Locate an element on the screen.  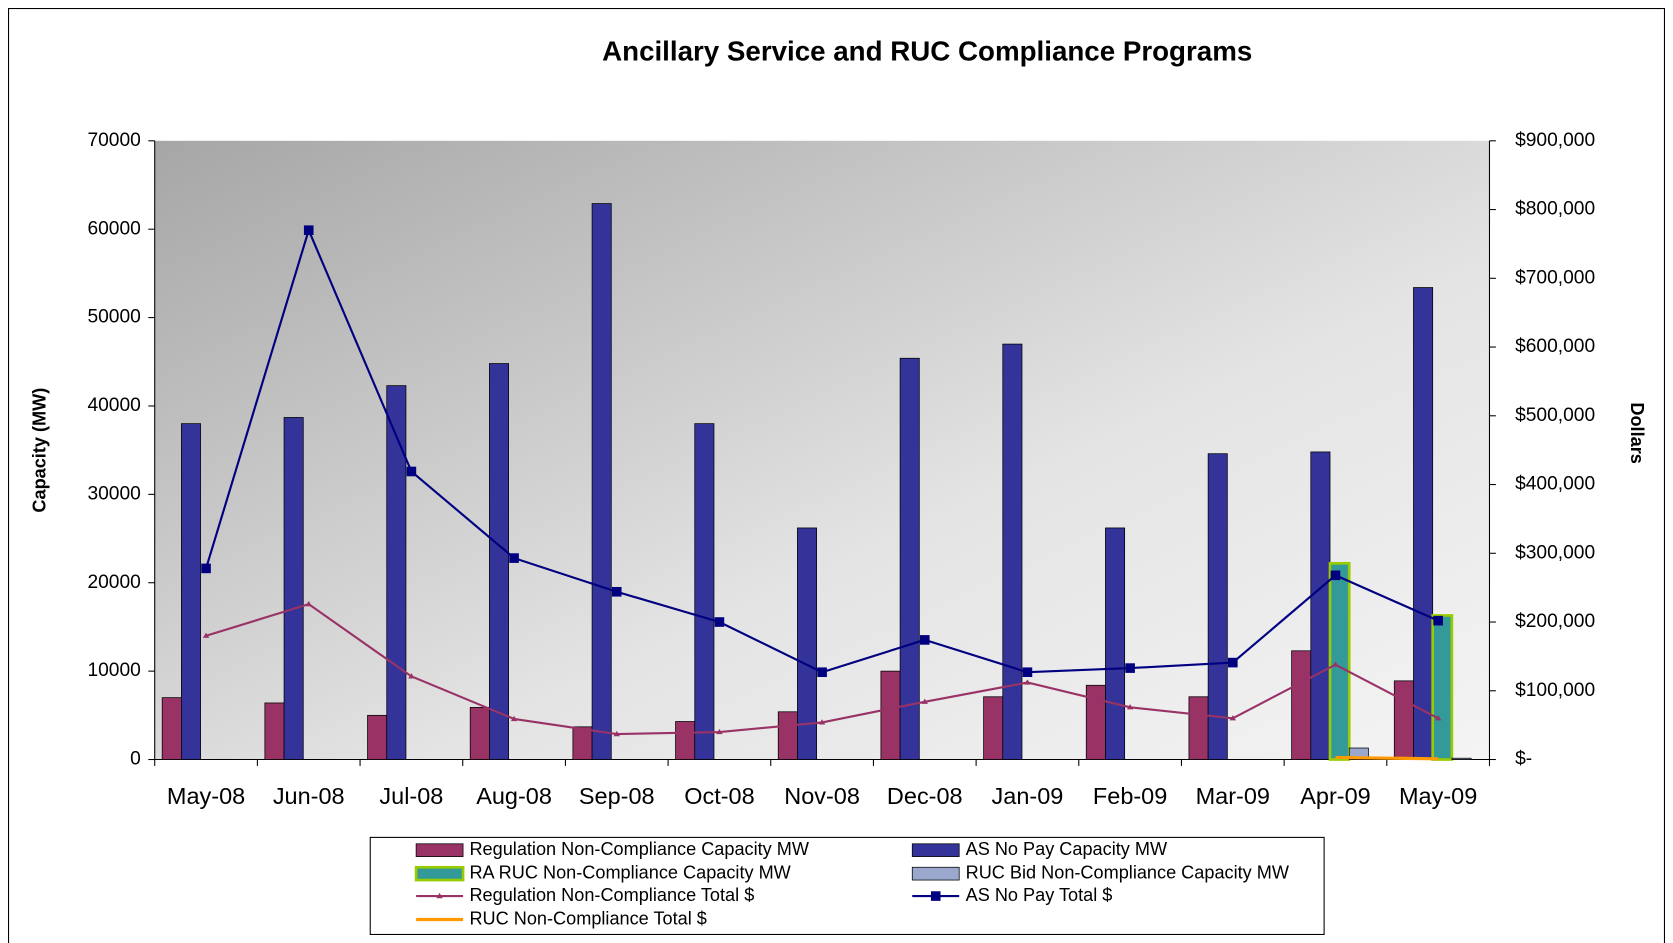
y-axis-title: Capacity (MW) is located at coordinates (39, 450).